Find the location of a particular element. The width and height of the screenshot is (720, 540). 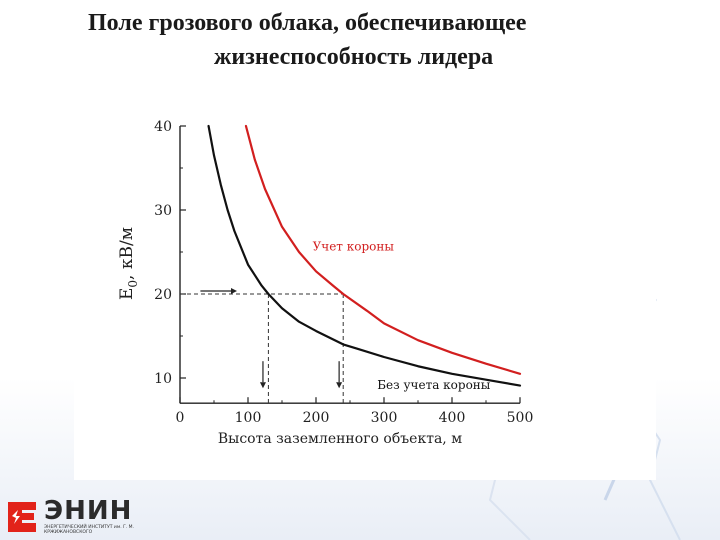

x-tick-label: 300 is located at coordinates (384, 418).